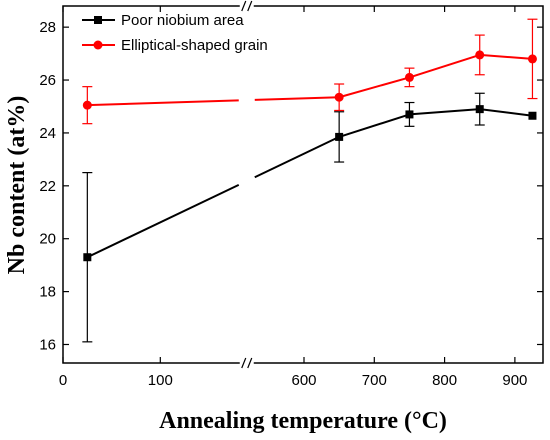 The width and height of the screenshot is (550, 440). What do you see at coordinates (47, 239) in the screenshot?
I see `y-tick-label-20: 20` at bounding box center [47, 239].